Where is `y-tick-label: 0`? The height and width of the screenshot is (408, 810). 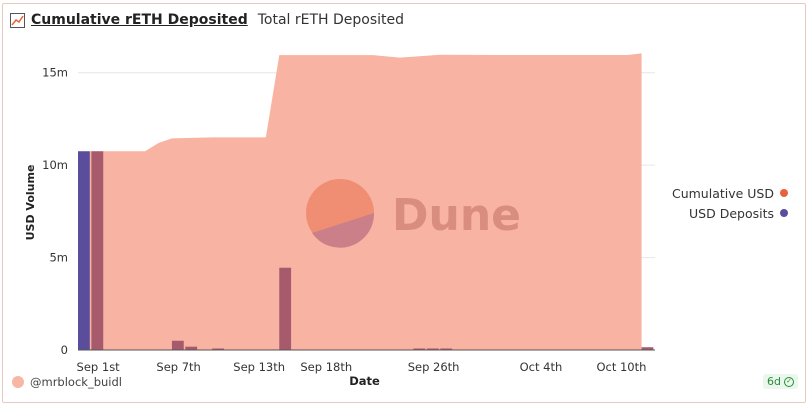 y-tick-label: 0 is located at coordinates (64, 350).